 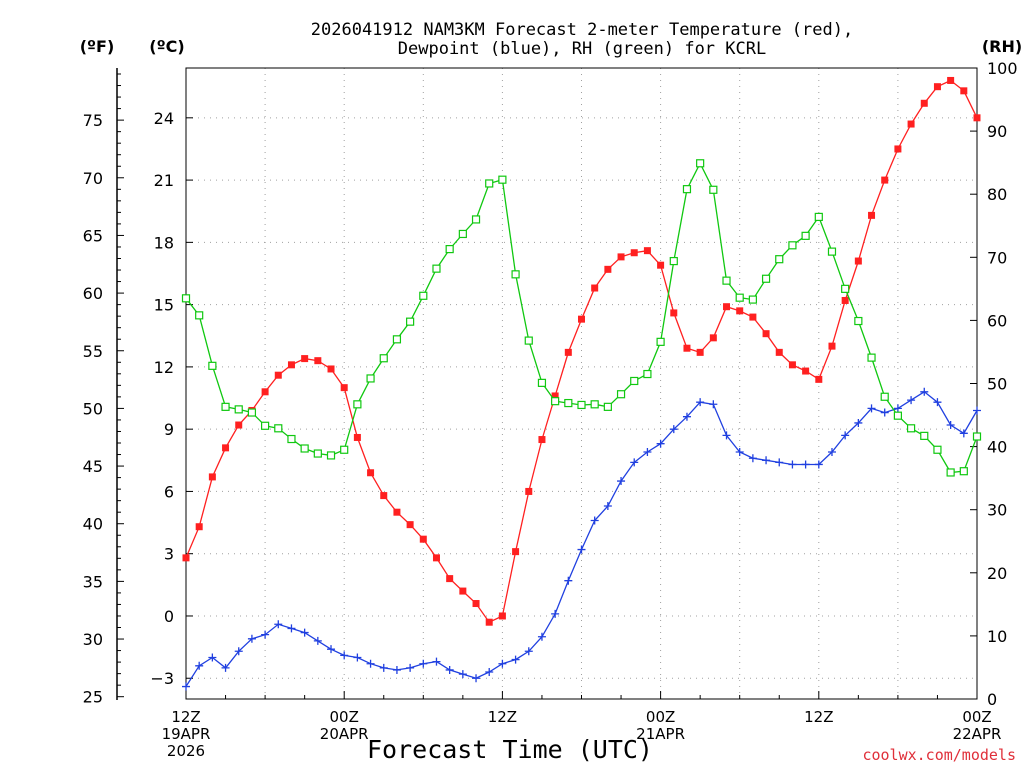 I want to click on rh-tick-label: 30, so click(x=997, y=510).